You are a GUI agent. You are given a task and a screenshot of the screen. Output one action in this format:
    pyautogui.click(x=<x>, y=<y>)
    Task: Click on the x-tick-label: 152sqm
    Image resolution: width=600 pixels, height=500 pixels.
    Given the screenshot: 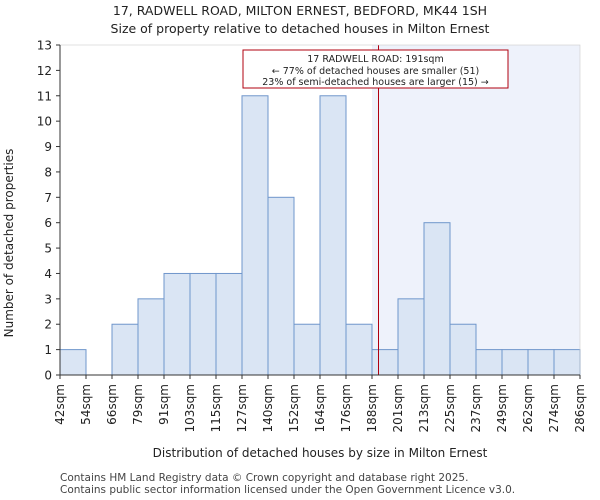 What is the action you would take?
    pyautogui.click(x=294, y=408)
    